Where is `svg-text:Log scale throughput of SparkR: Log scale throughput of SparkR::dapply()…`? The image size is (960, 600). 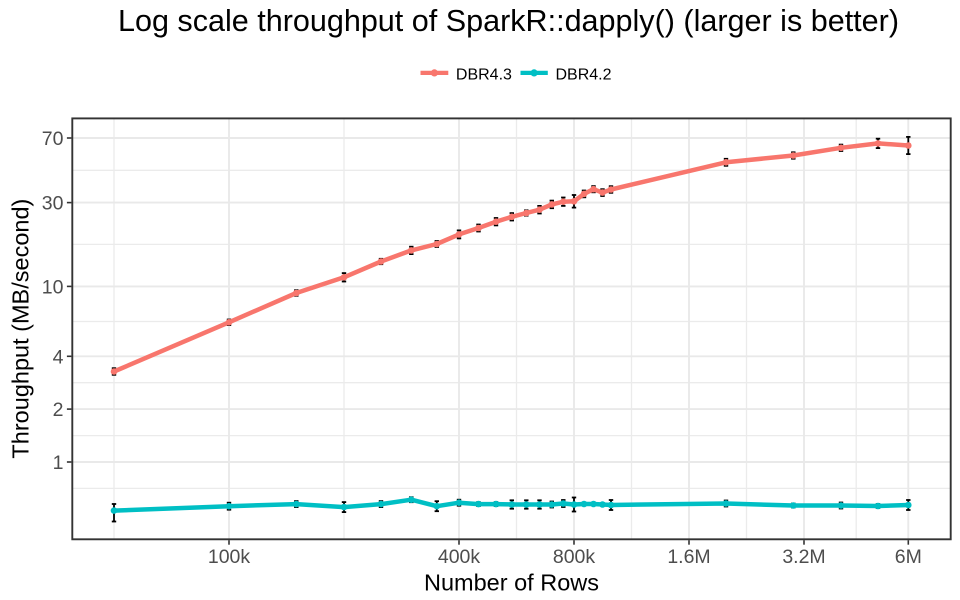
svg-text:Log scale throughput of SparkR: Log scale throughput of SparkR::dapply()… is located at coordinates (508, 21).